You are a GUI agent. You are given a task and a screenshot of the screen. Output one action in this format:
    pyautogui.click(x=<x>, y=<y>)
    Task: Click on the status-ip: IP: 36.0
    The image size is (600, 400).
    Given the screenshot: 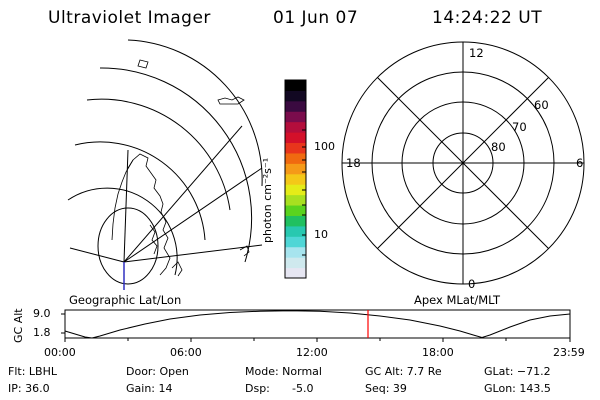 What is the action you would take?
    pyautogui.click(x=29, y=388)
    